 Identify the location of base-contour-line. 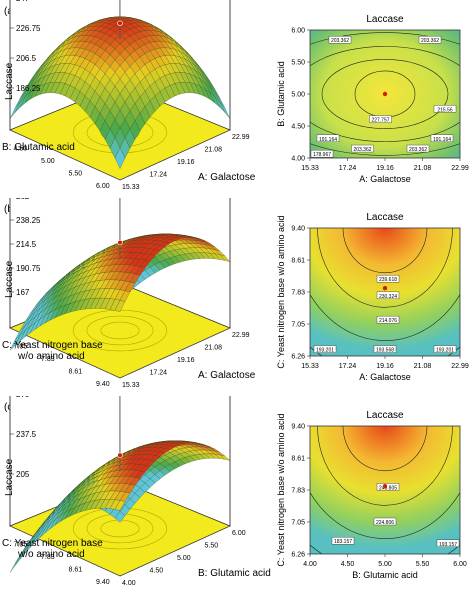
(120, 330).